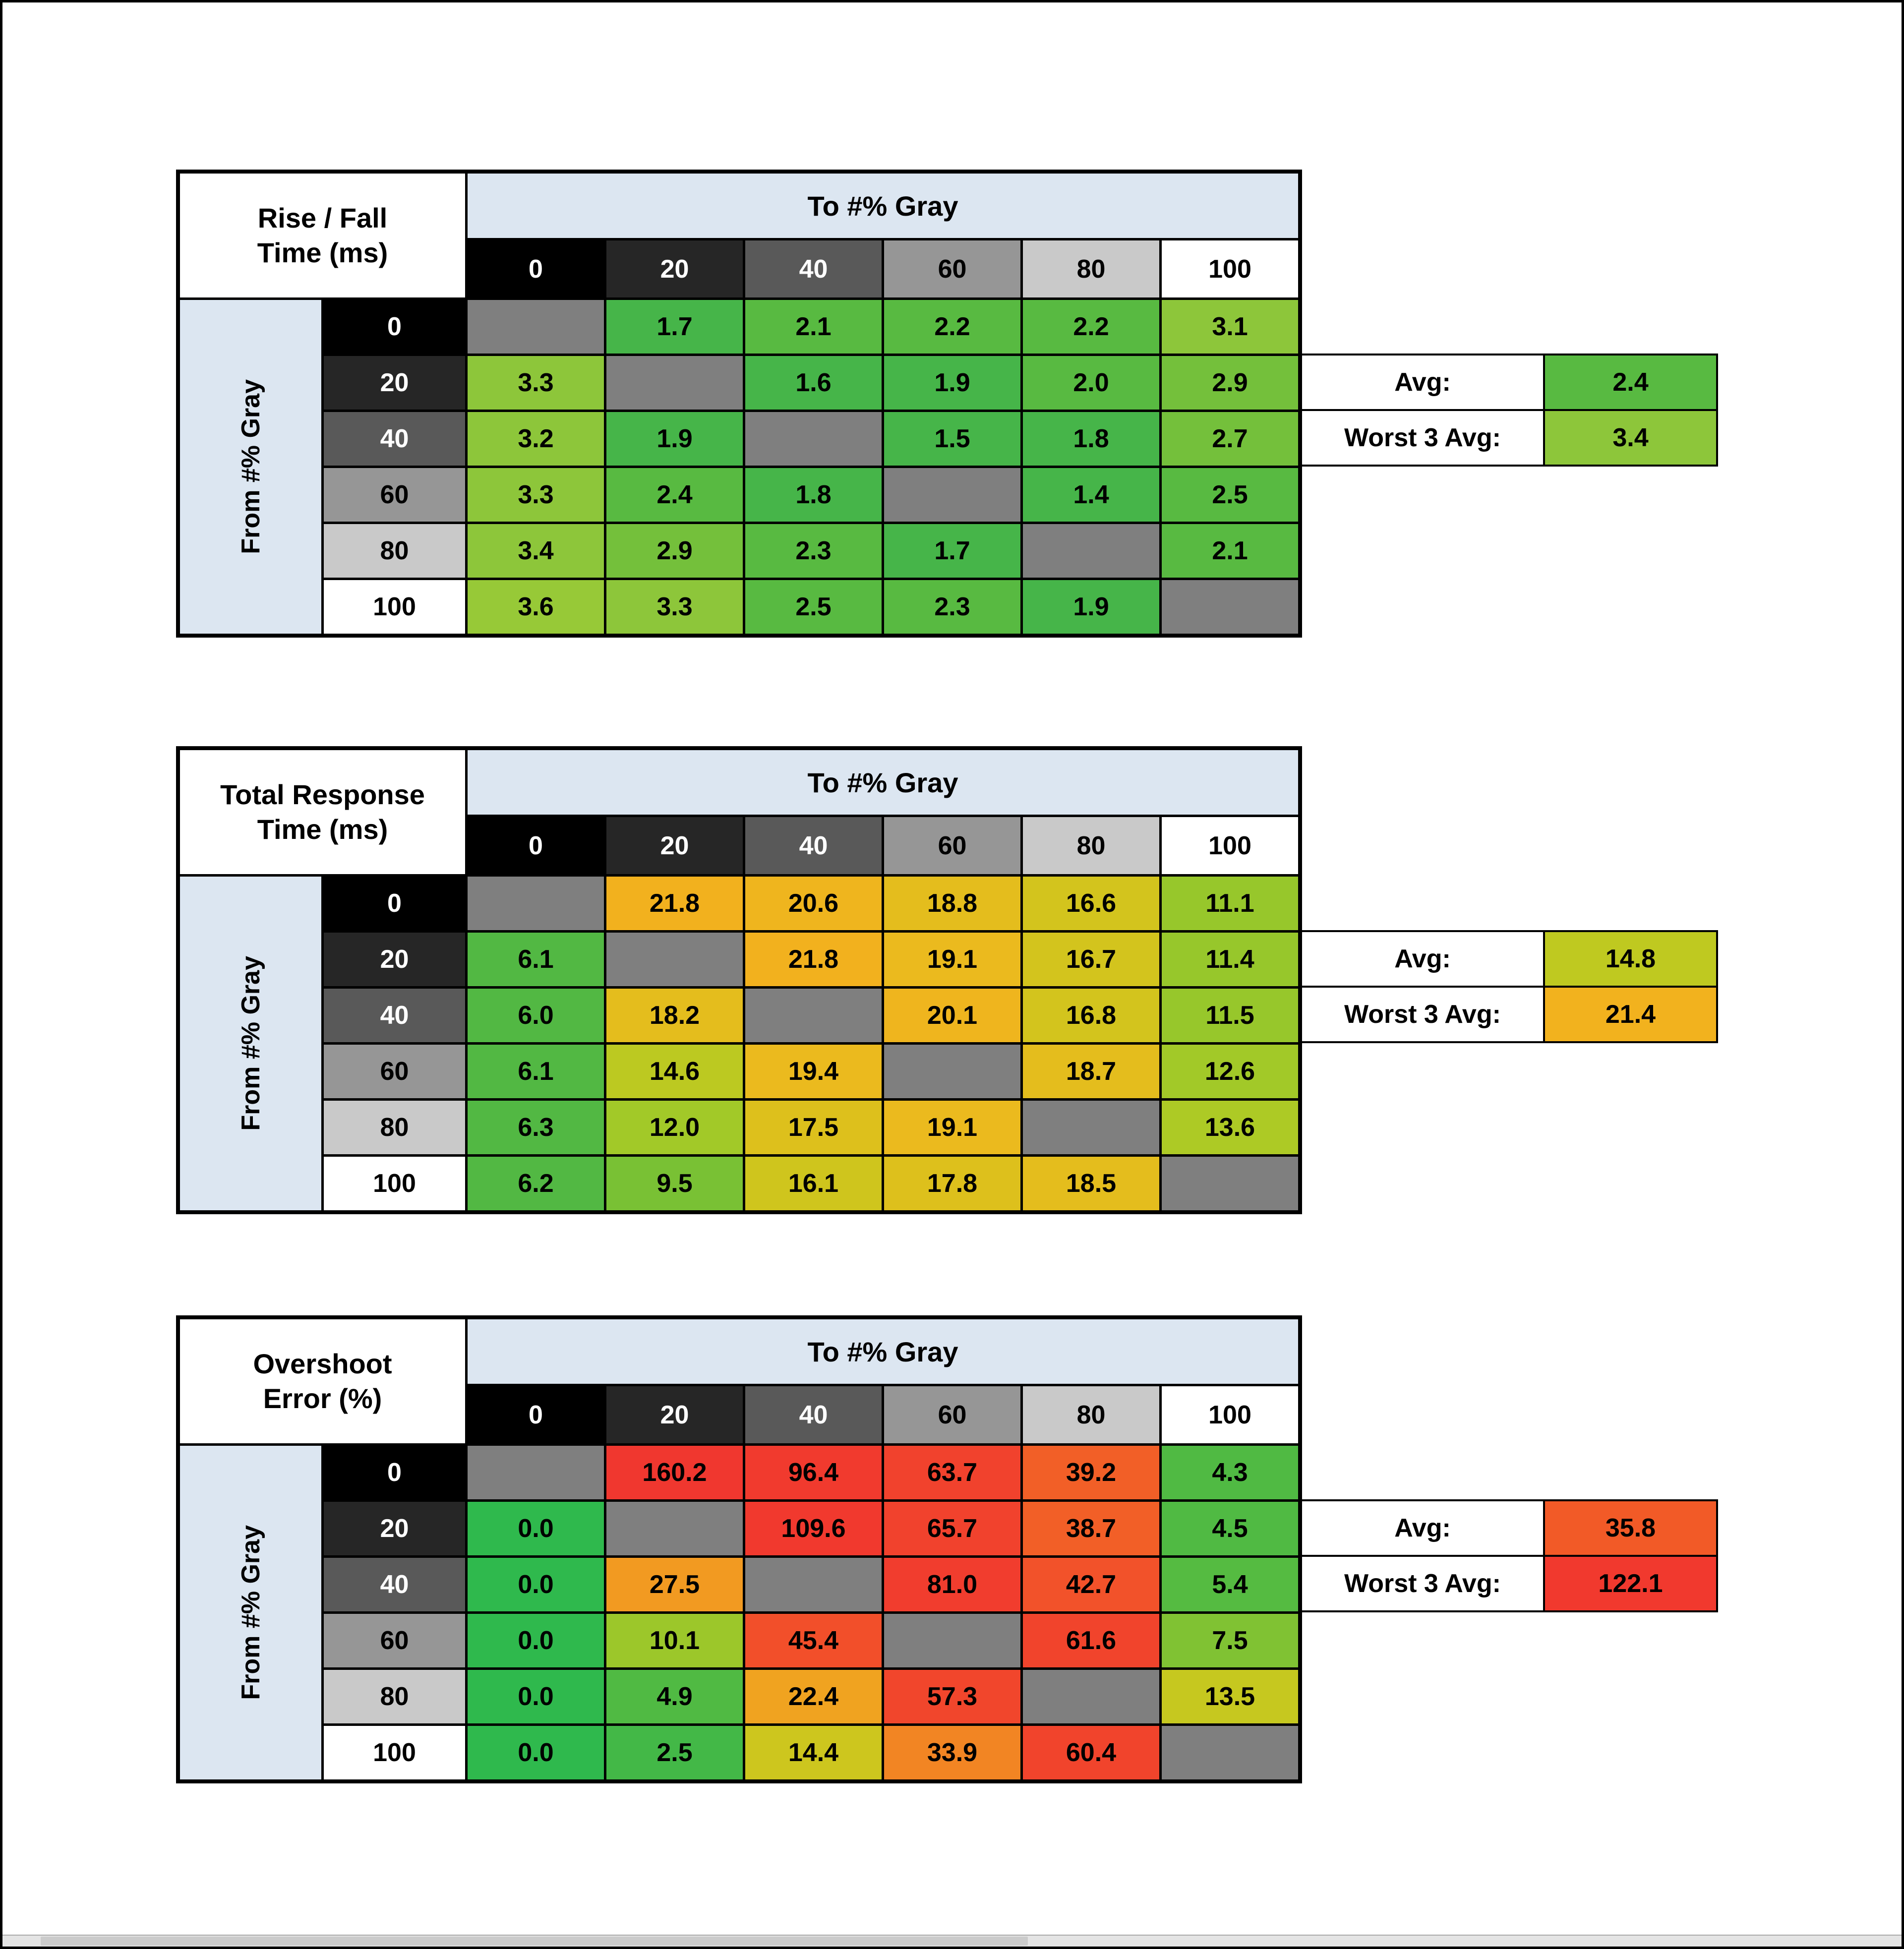 The width and height of the screenshot is (1904, 1949). I want to click on cell-from60-to0: 3.3, so click(536, 495).